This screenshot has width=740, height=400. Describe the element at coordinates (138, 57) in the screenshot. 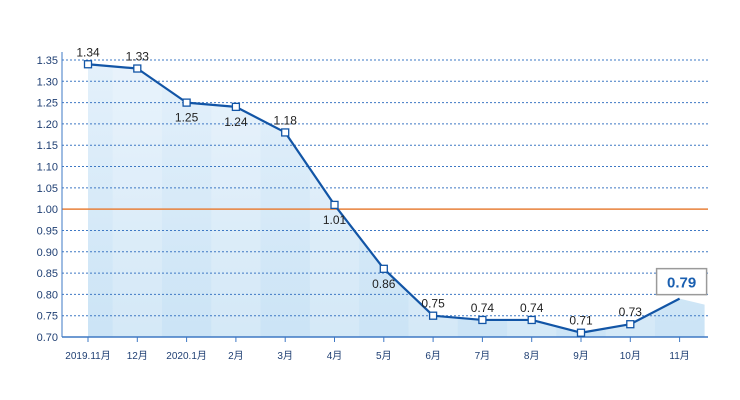

I see `data-label: 1.33` at that location.